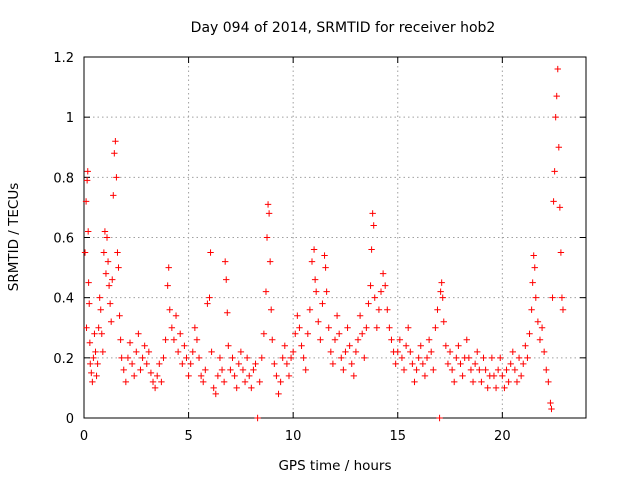 The height and width of the screenshot is (480, 640). I want to click on x-tick-label: 15, so click(397, 436).